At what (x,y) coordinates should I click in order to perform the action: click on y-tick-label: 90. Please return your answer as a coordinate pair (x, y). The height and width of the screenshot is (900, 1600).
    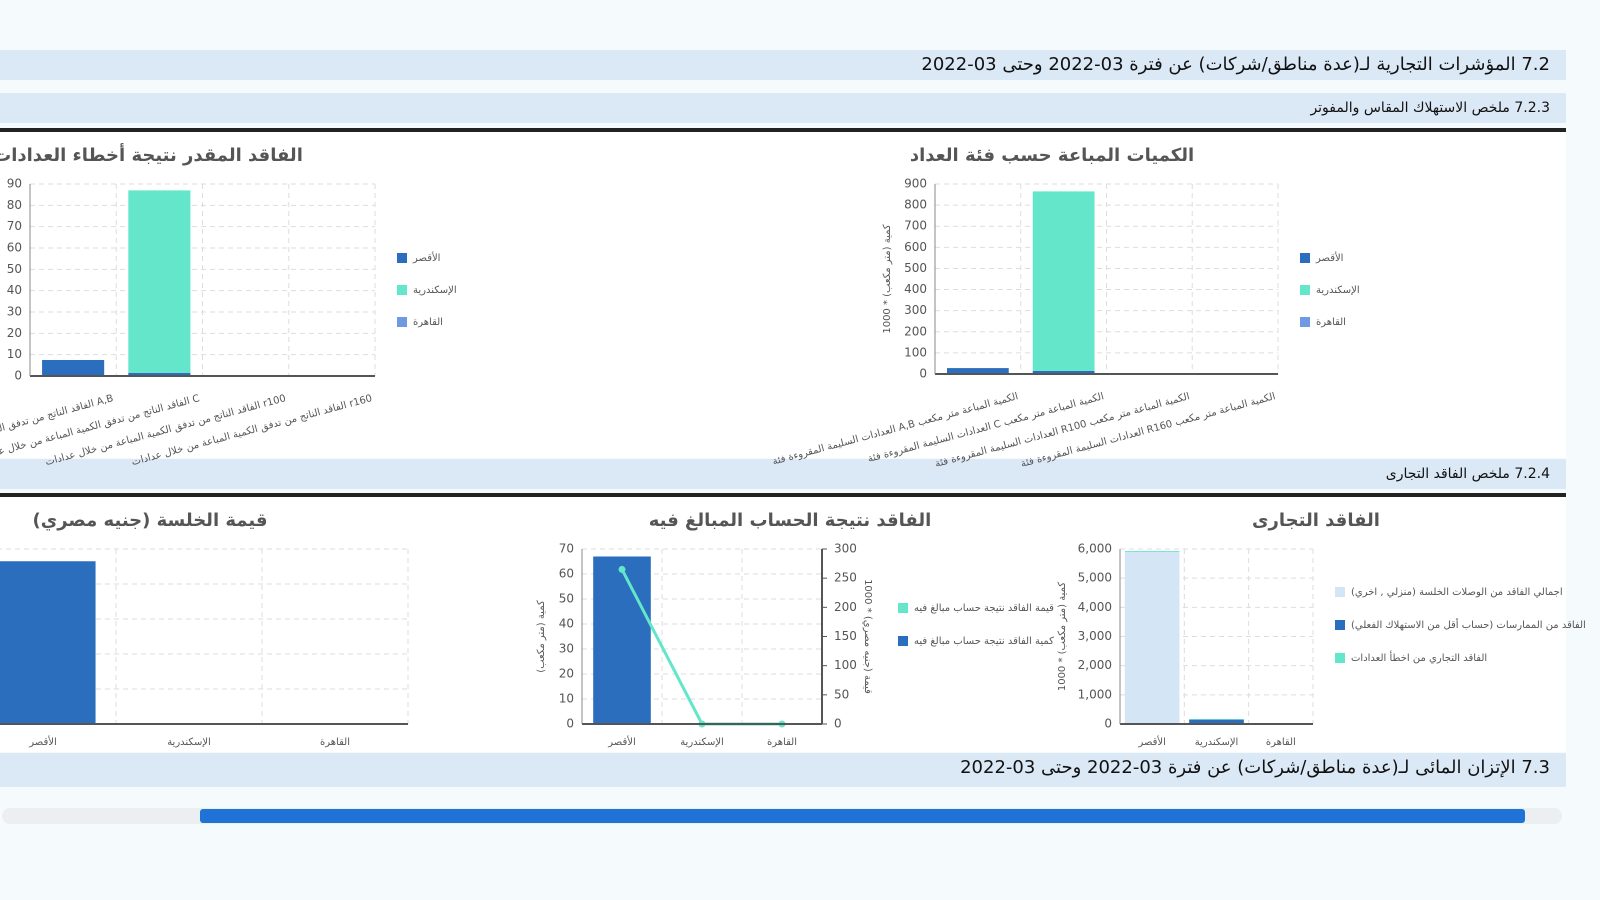
    Looking at the image, I should click on (14, 184).